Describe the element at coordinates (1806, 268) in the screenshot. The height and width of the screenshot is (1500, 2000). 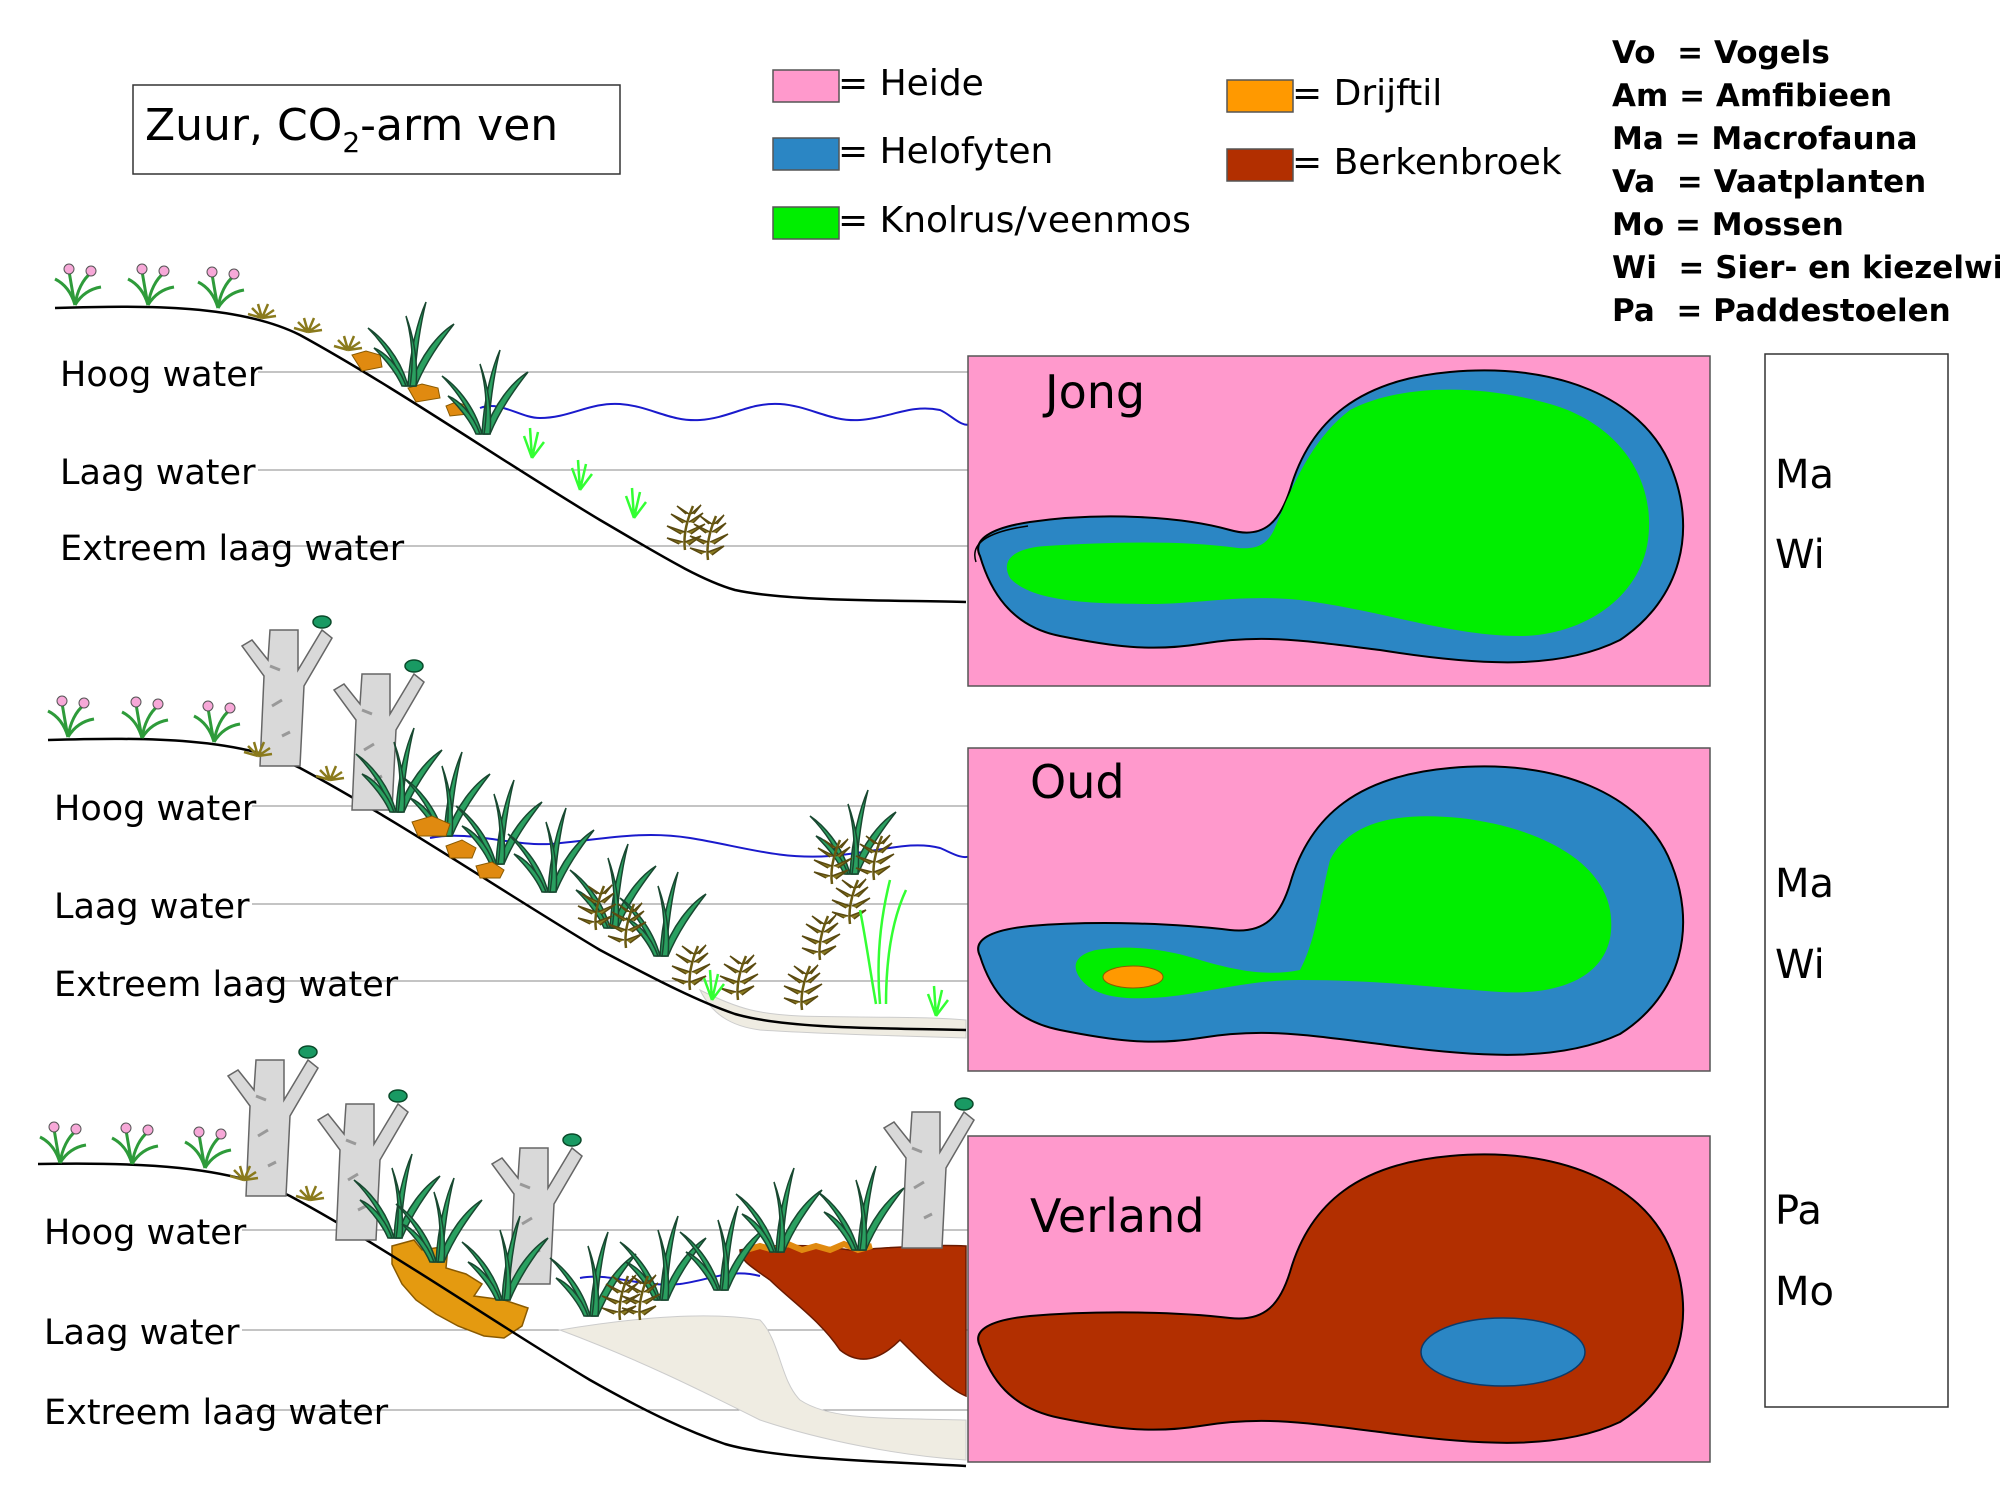
I see `abbreviation-item: Wi = Sier- en kiezelwier` at that location.